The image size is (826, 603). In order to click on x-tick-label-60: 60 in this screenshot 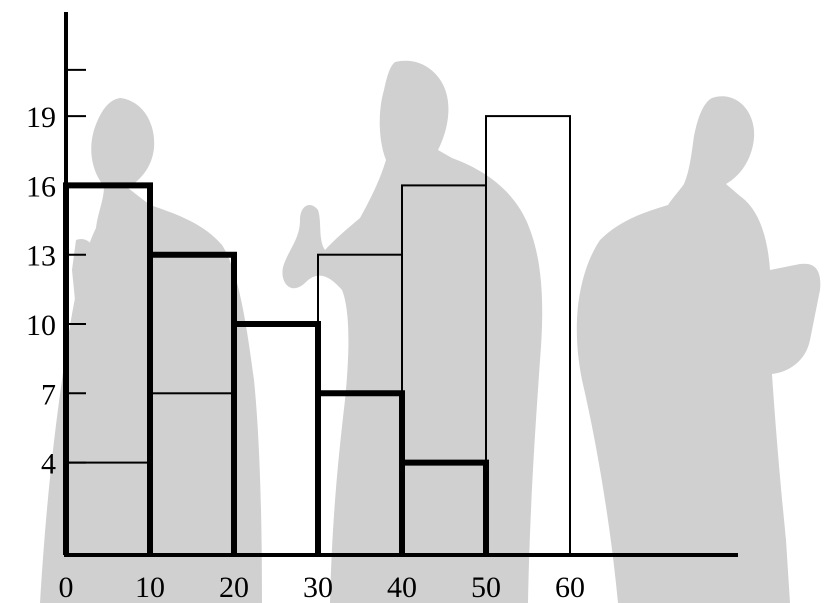, I will do `click(570, 587)`.